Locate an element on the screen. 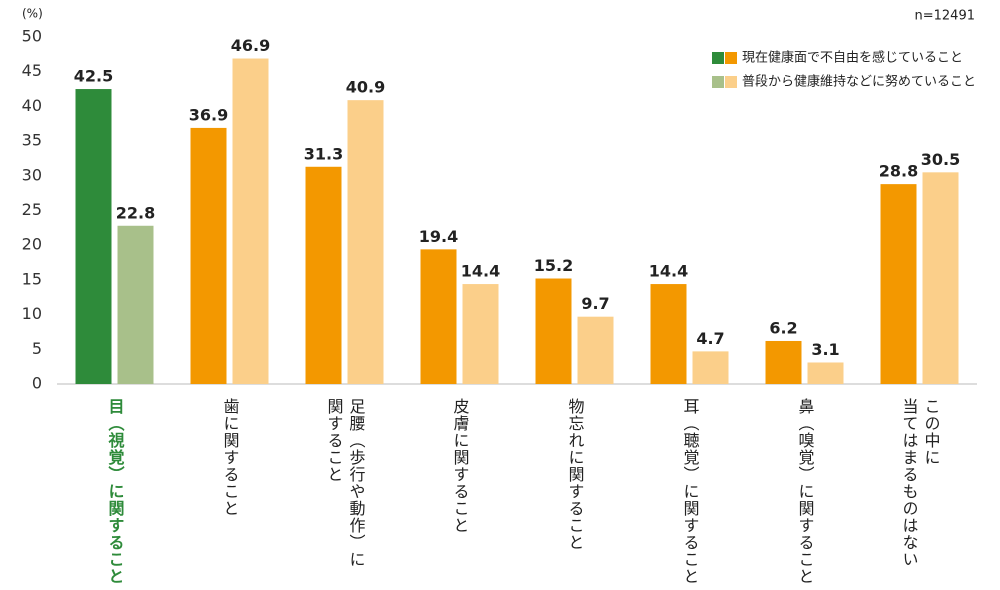 This screenshot has height=590, width=1000. y-tick-label: 50 is located at coordinates (32, 36).